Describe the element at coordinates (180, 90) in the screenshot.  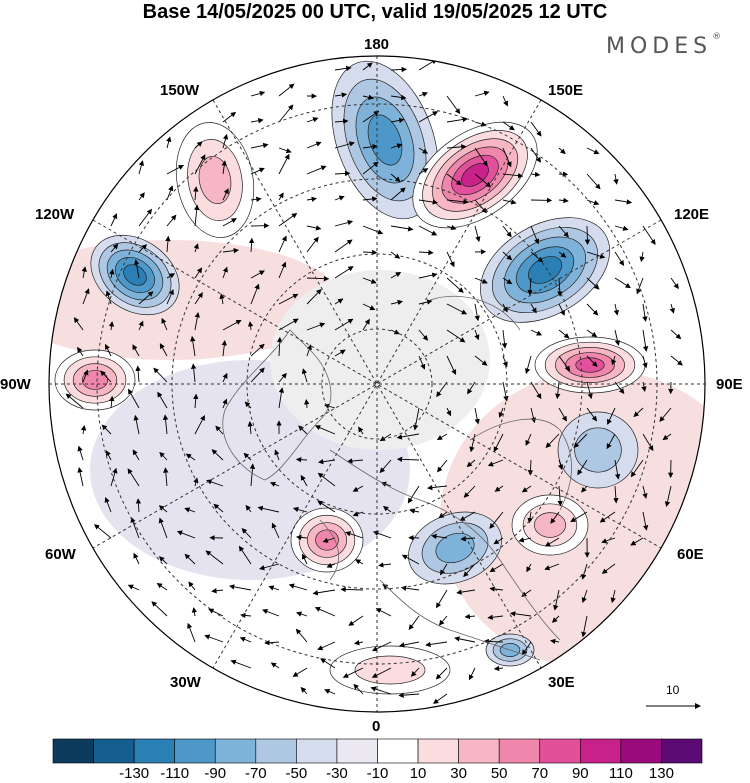
I see `lon-label-150w: 150W` at that location.